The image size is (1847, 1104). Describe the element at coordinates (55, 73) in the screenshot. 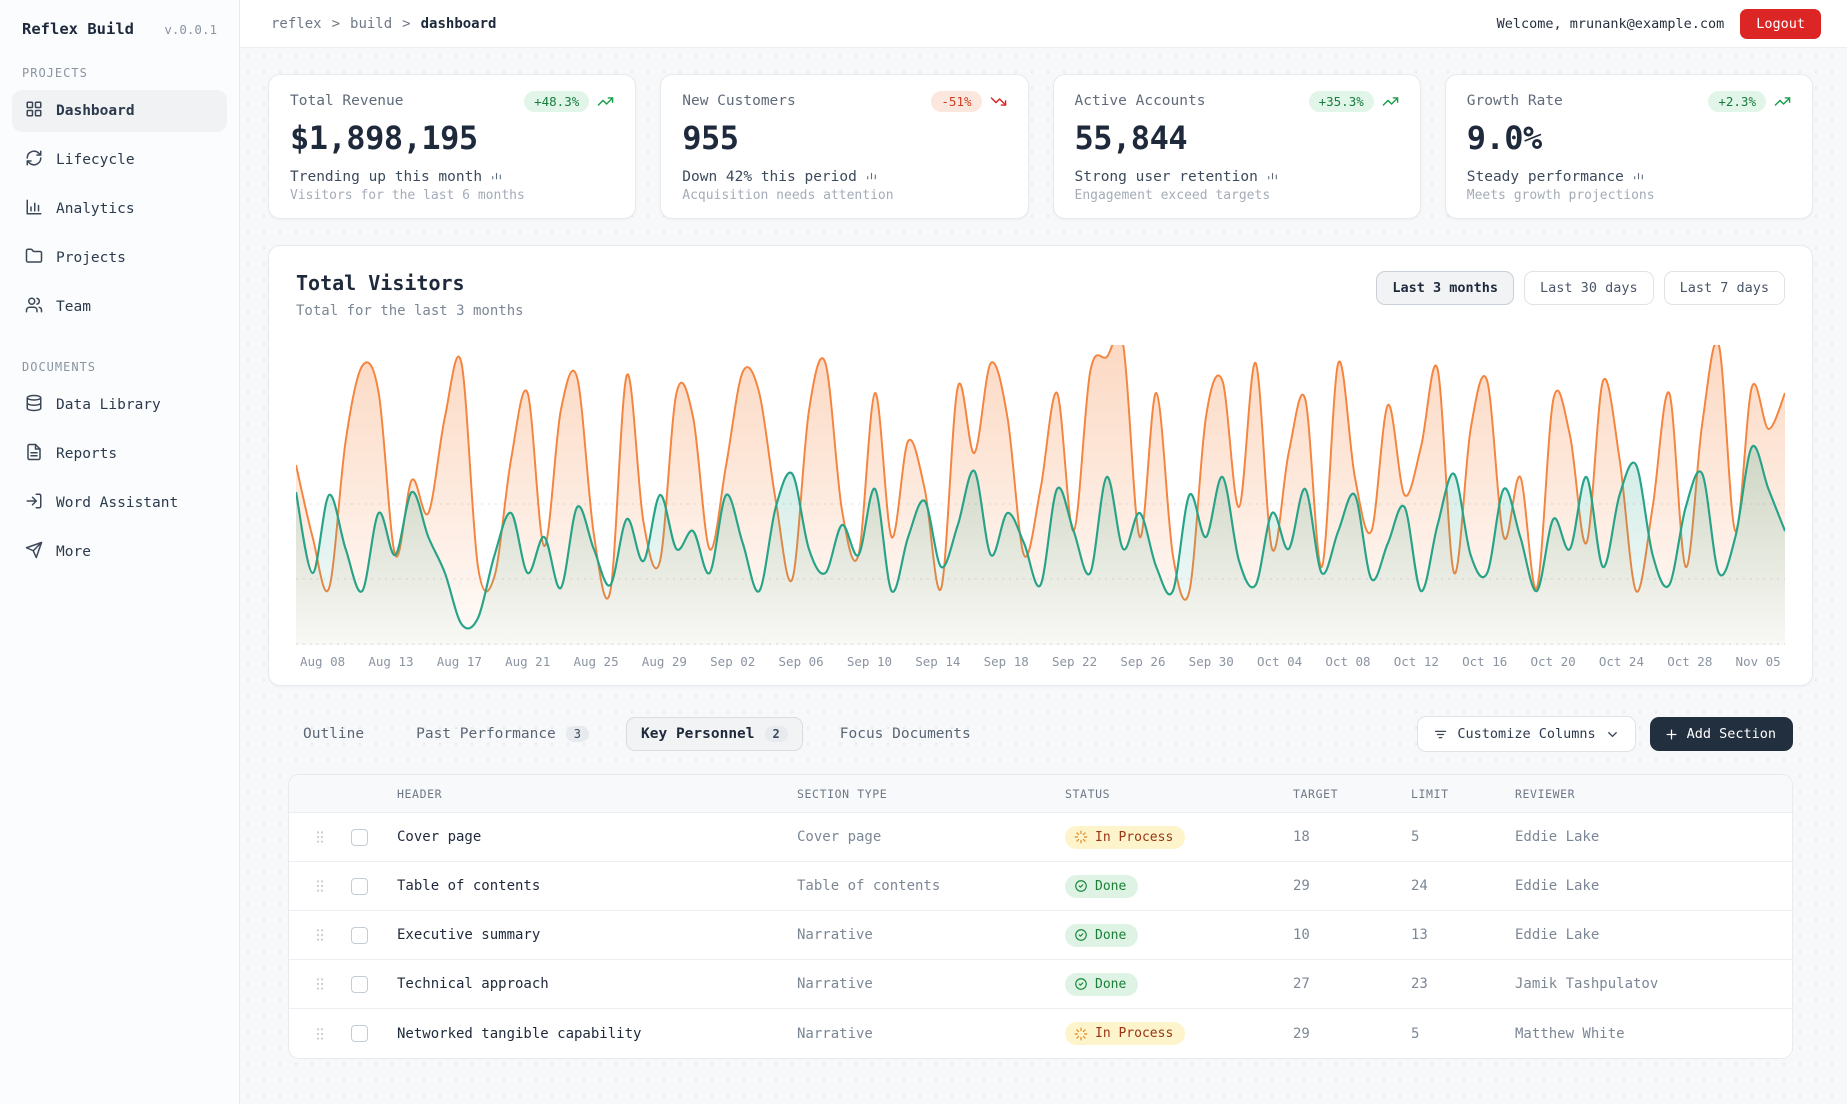

I see `sidebar-section-label: PROJECTS` at that location.